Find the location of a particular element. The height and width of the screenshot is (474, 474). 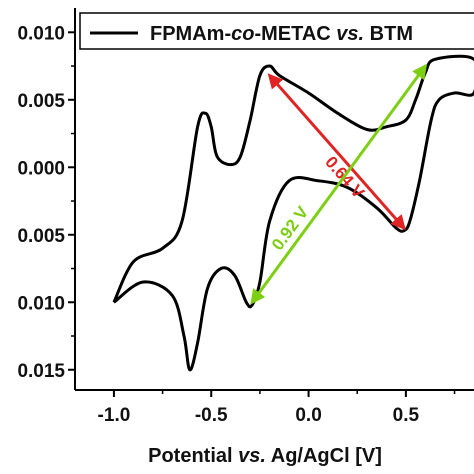

legend: FPMAm-co-METAC vs. BTM is located at coordinates (276, 31).